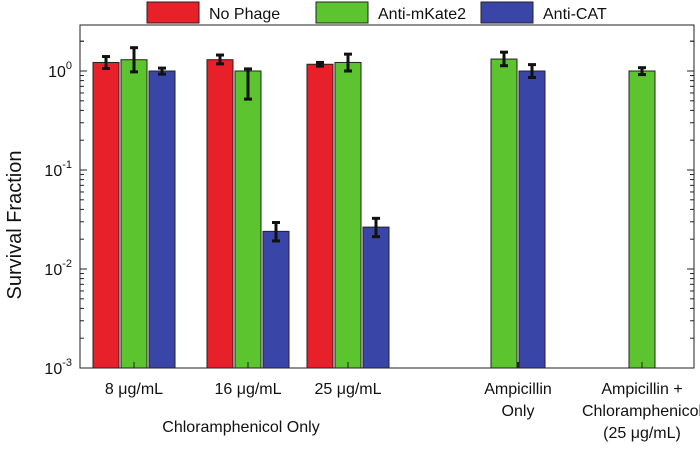 Image resolution: width=700 pixels, height=452 pixels. What do you see at coordinates (575, 14) in the screenshot?
I see `legend-label: Anti-CAT` at bounding box center [575, 14].